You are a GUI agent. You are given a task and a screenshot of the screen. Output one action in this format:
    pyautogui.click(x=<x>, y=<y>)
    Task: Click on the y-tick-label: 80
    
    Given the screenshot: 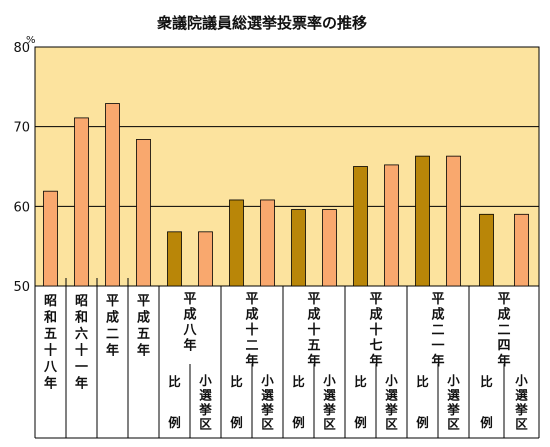 What is the action you would take?
    pyautogui.click(x=21, y=48)
    